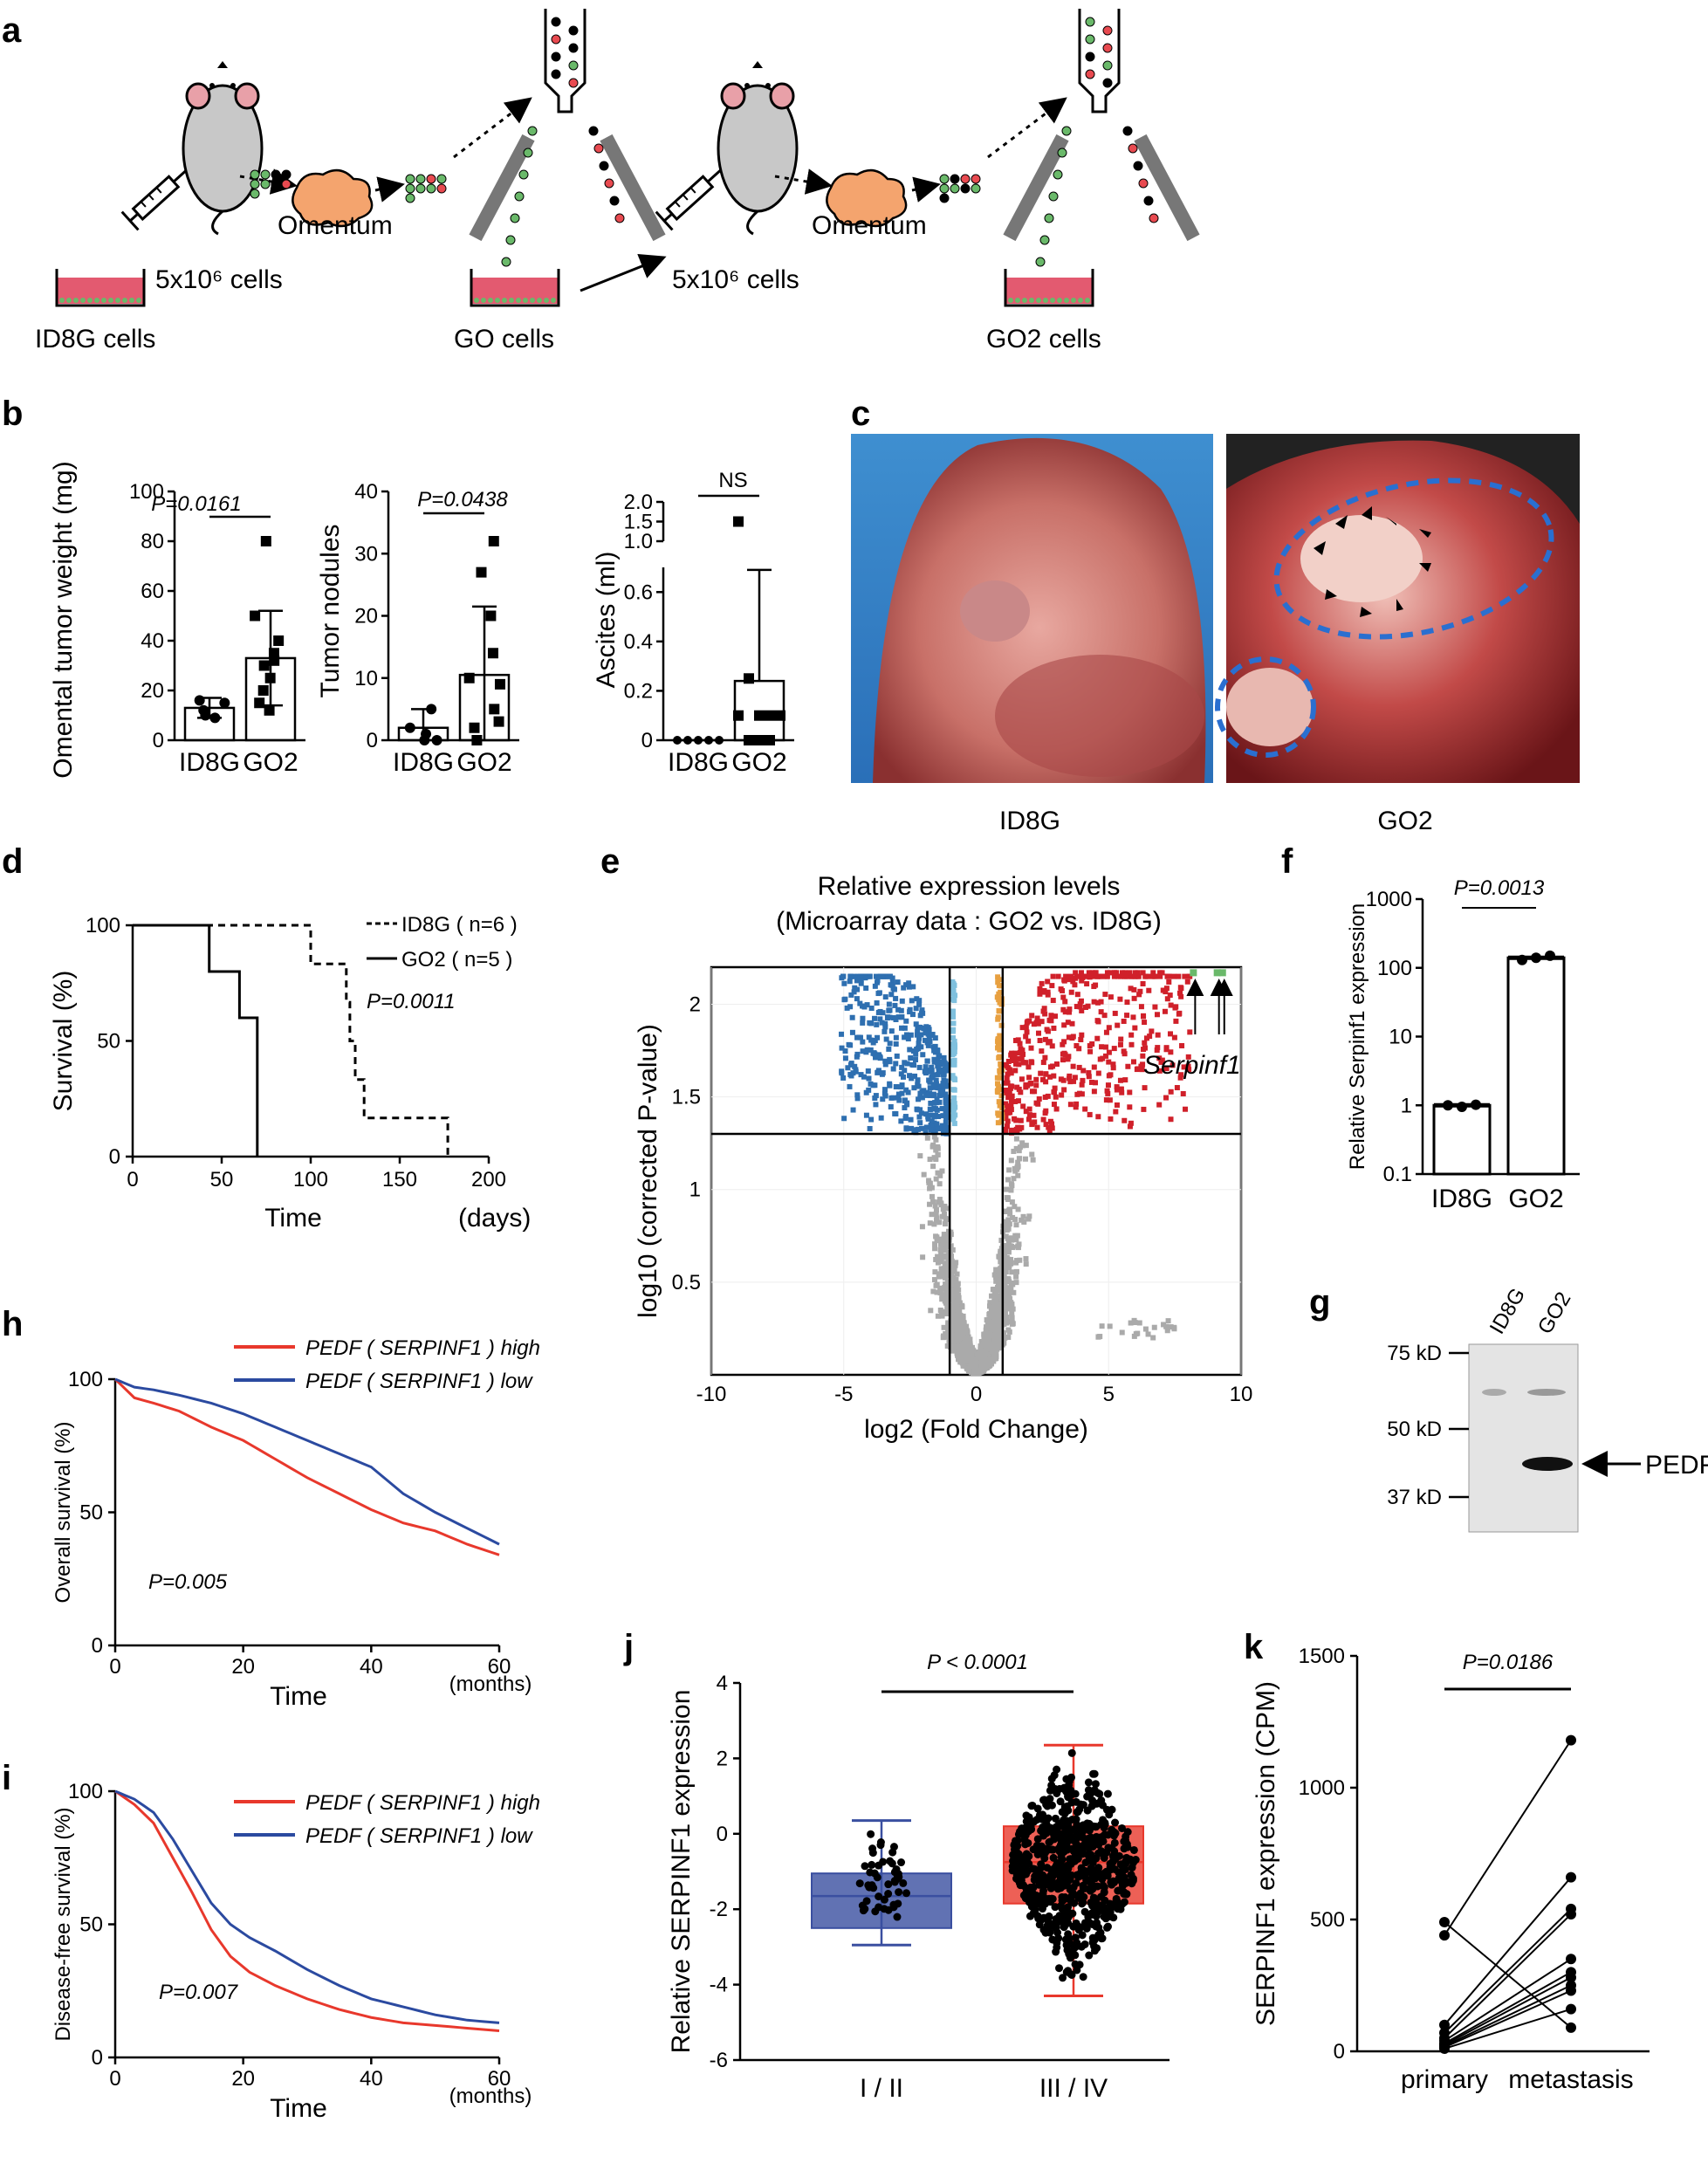  I want to click on pair-line, so click(1508, 2000).